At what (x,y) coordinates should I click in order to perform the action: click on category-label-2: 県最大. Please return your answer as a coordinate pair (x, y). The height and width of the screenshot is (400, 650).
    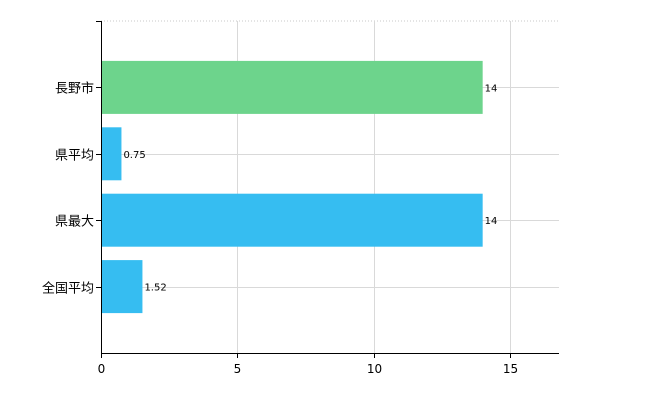
    Looking at the image, I should click on (74, 222).